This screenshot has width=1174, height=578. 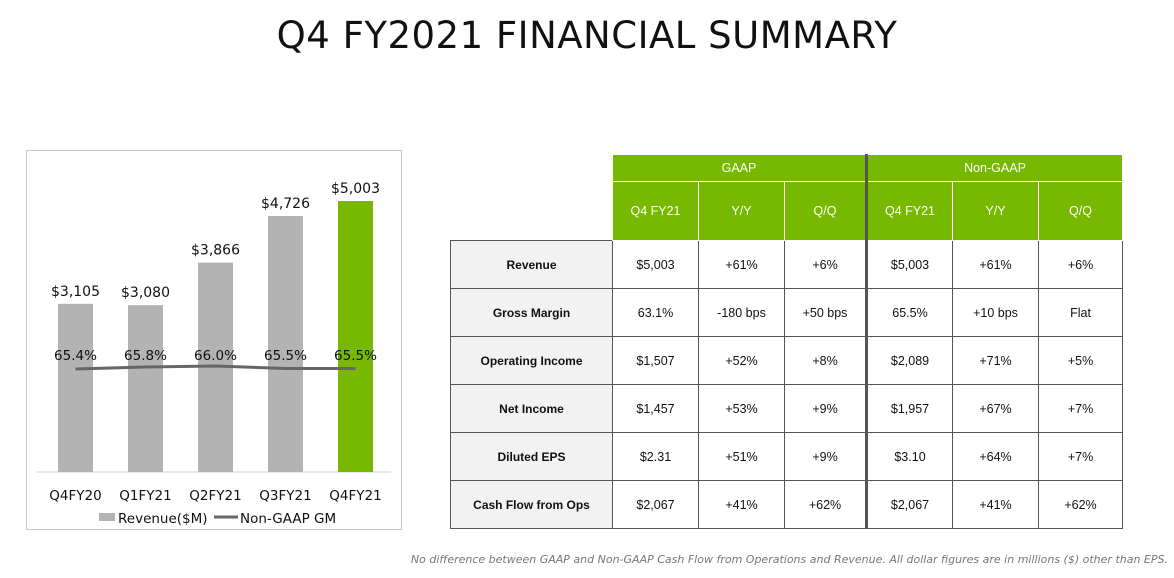 What do you see at coordinates (739, 168) in the screenshot?
I see `gaap-group-header: GAAP` at bounding box center [739, 168].